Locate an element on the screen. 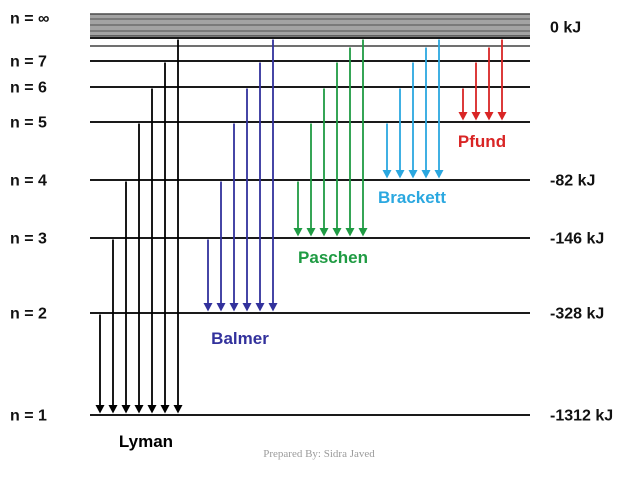 The image size is (638, 479). level-label-n3: n = 3 is located at coordinates (28, 239).